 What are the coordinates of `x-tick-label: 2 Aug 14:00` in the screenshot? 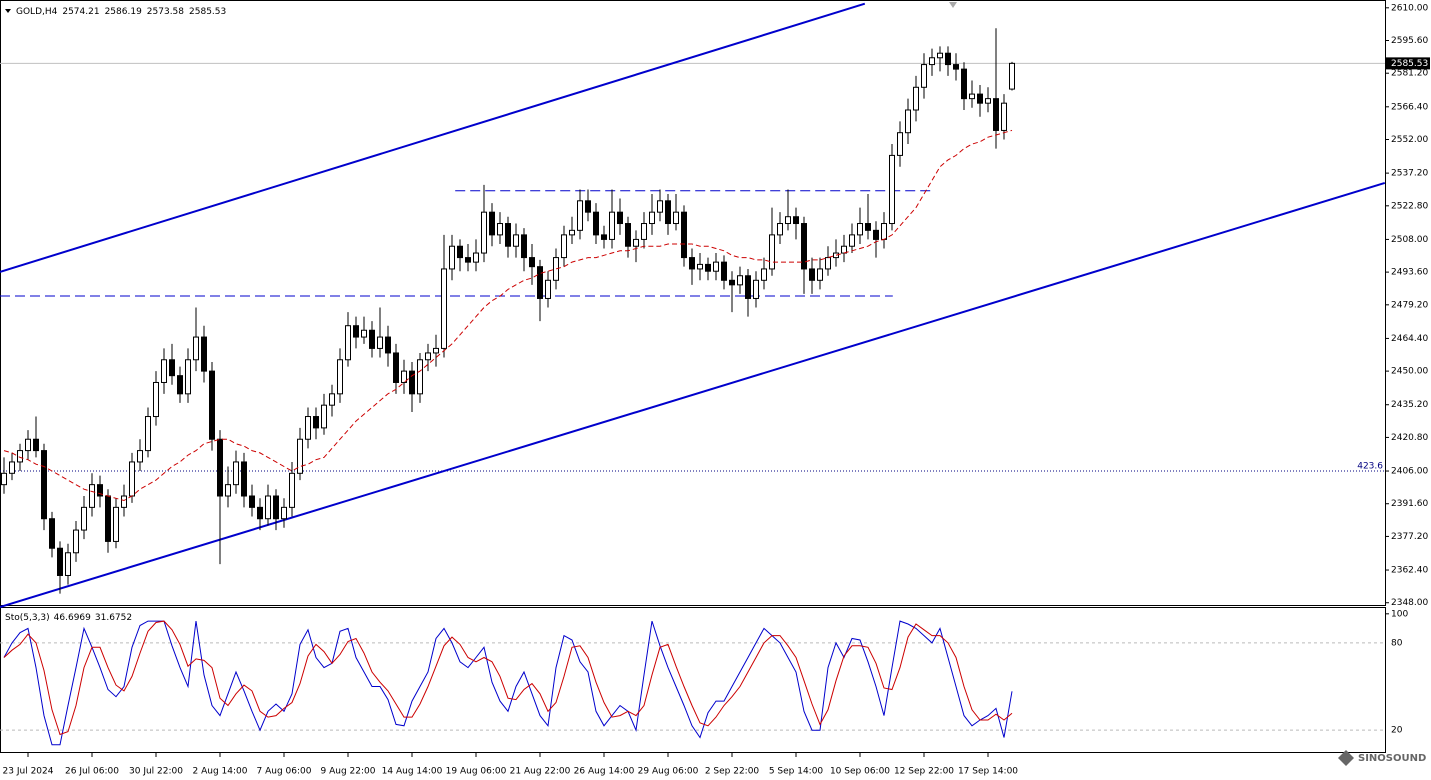 It's located at (220, 772).